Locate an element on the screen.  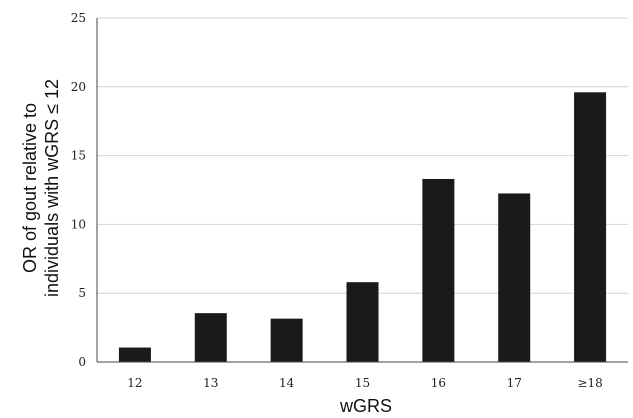
y-tick-labels: 0 5 10 15 20 25 is located at coordinates (78, 190).